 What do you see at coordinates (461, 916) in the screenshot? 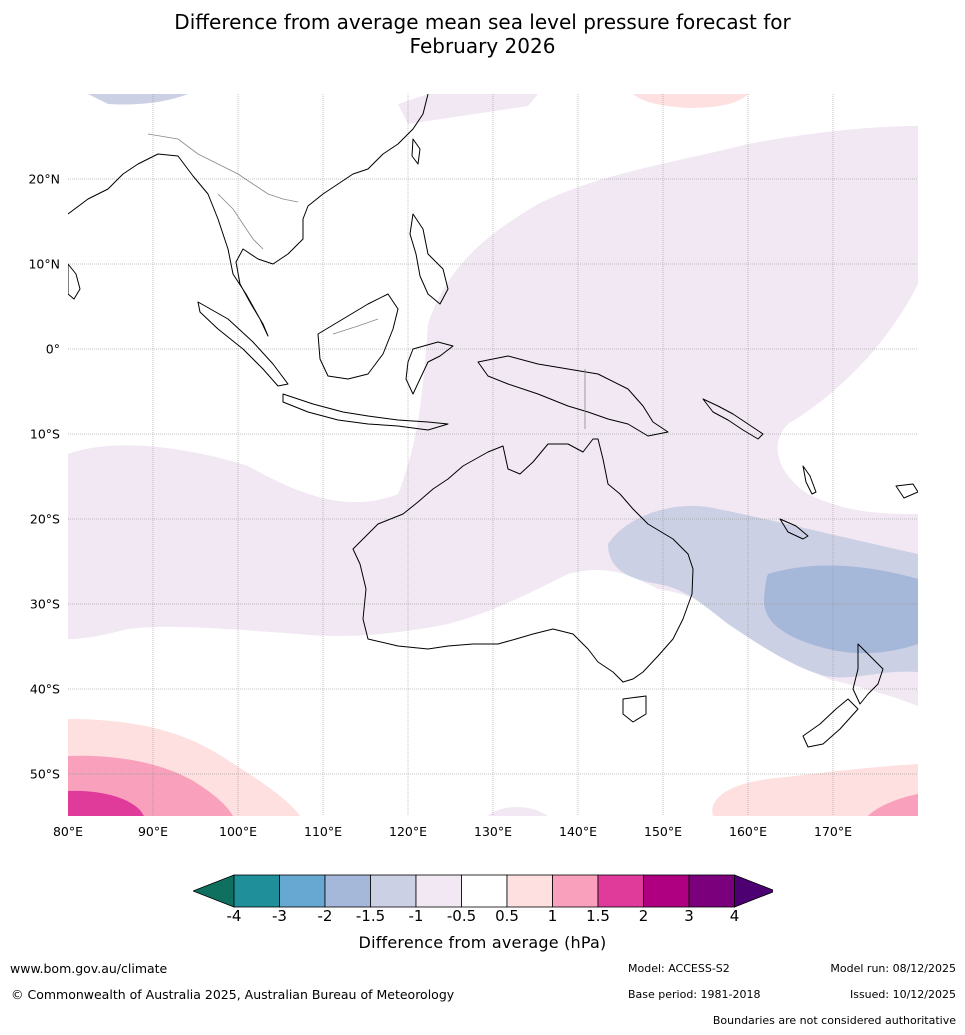
I see `colorbar-tick-label: -0.5` at bounding box center [461, 916].